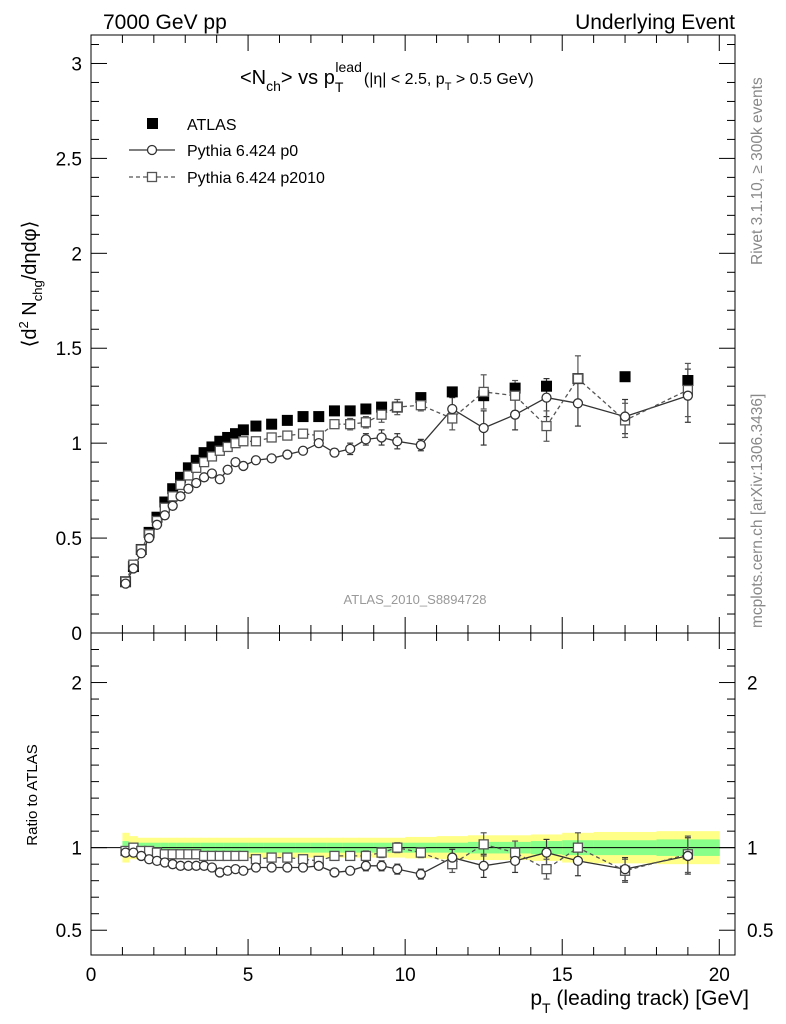 The image size is (786, 1024). I want to click on main-y-tick-label: 0, so click(76, 634).